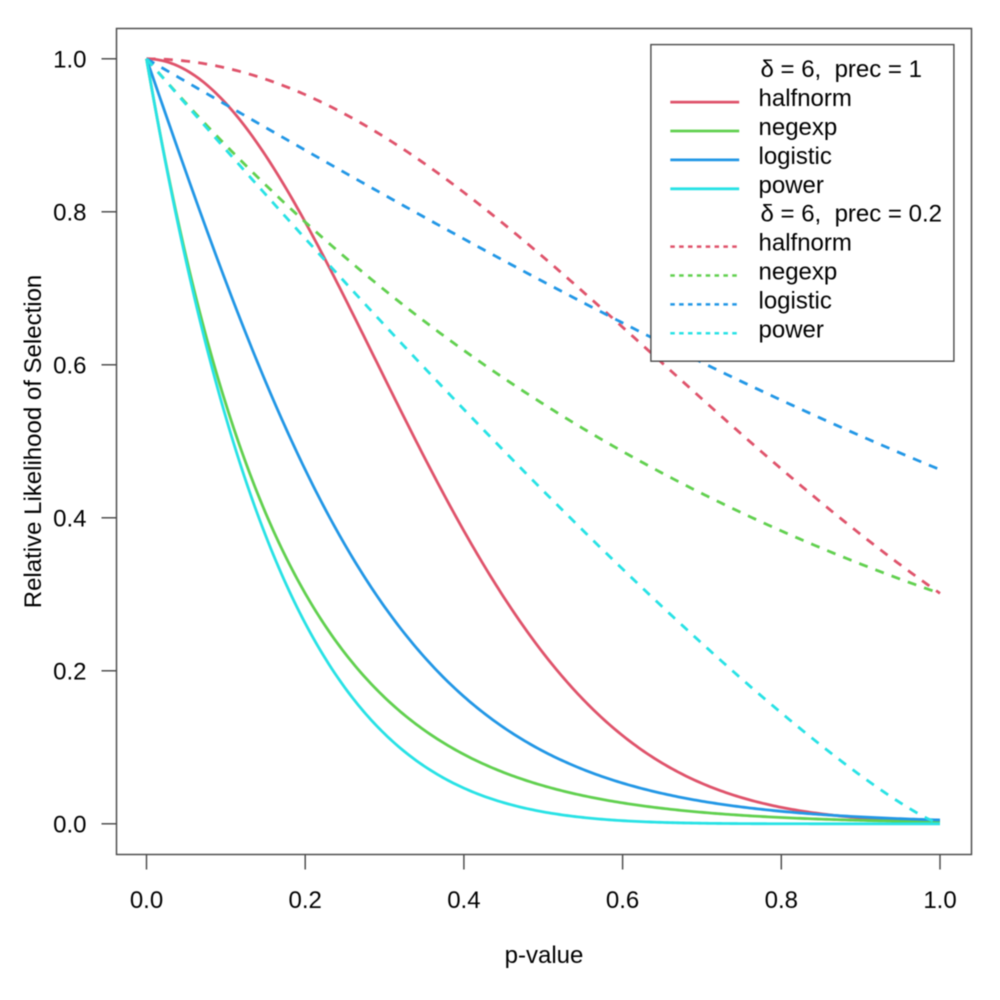 The width and height of the screenshot is (1000, 1000). I want to click on svg-text:Relative Likelihood of Selecti: Relative Likelihood of Selection, so click(33, 442).